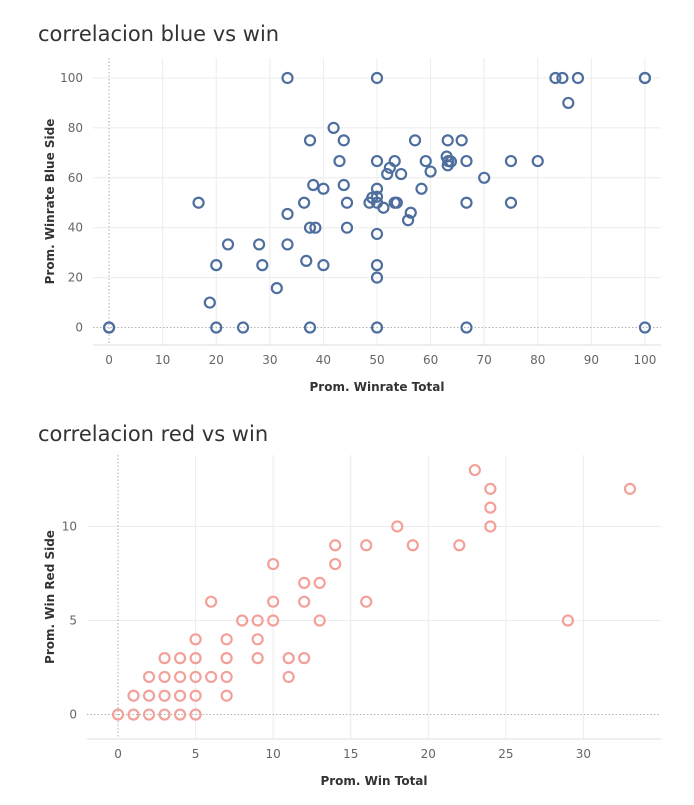 The height and width of the screenshot is (805, 694). Describe the element at coordinates (537, 360) in the screenshot. I see `x-tick-label: 80` at that location.